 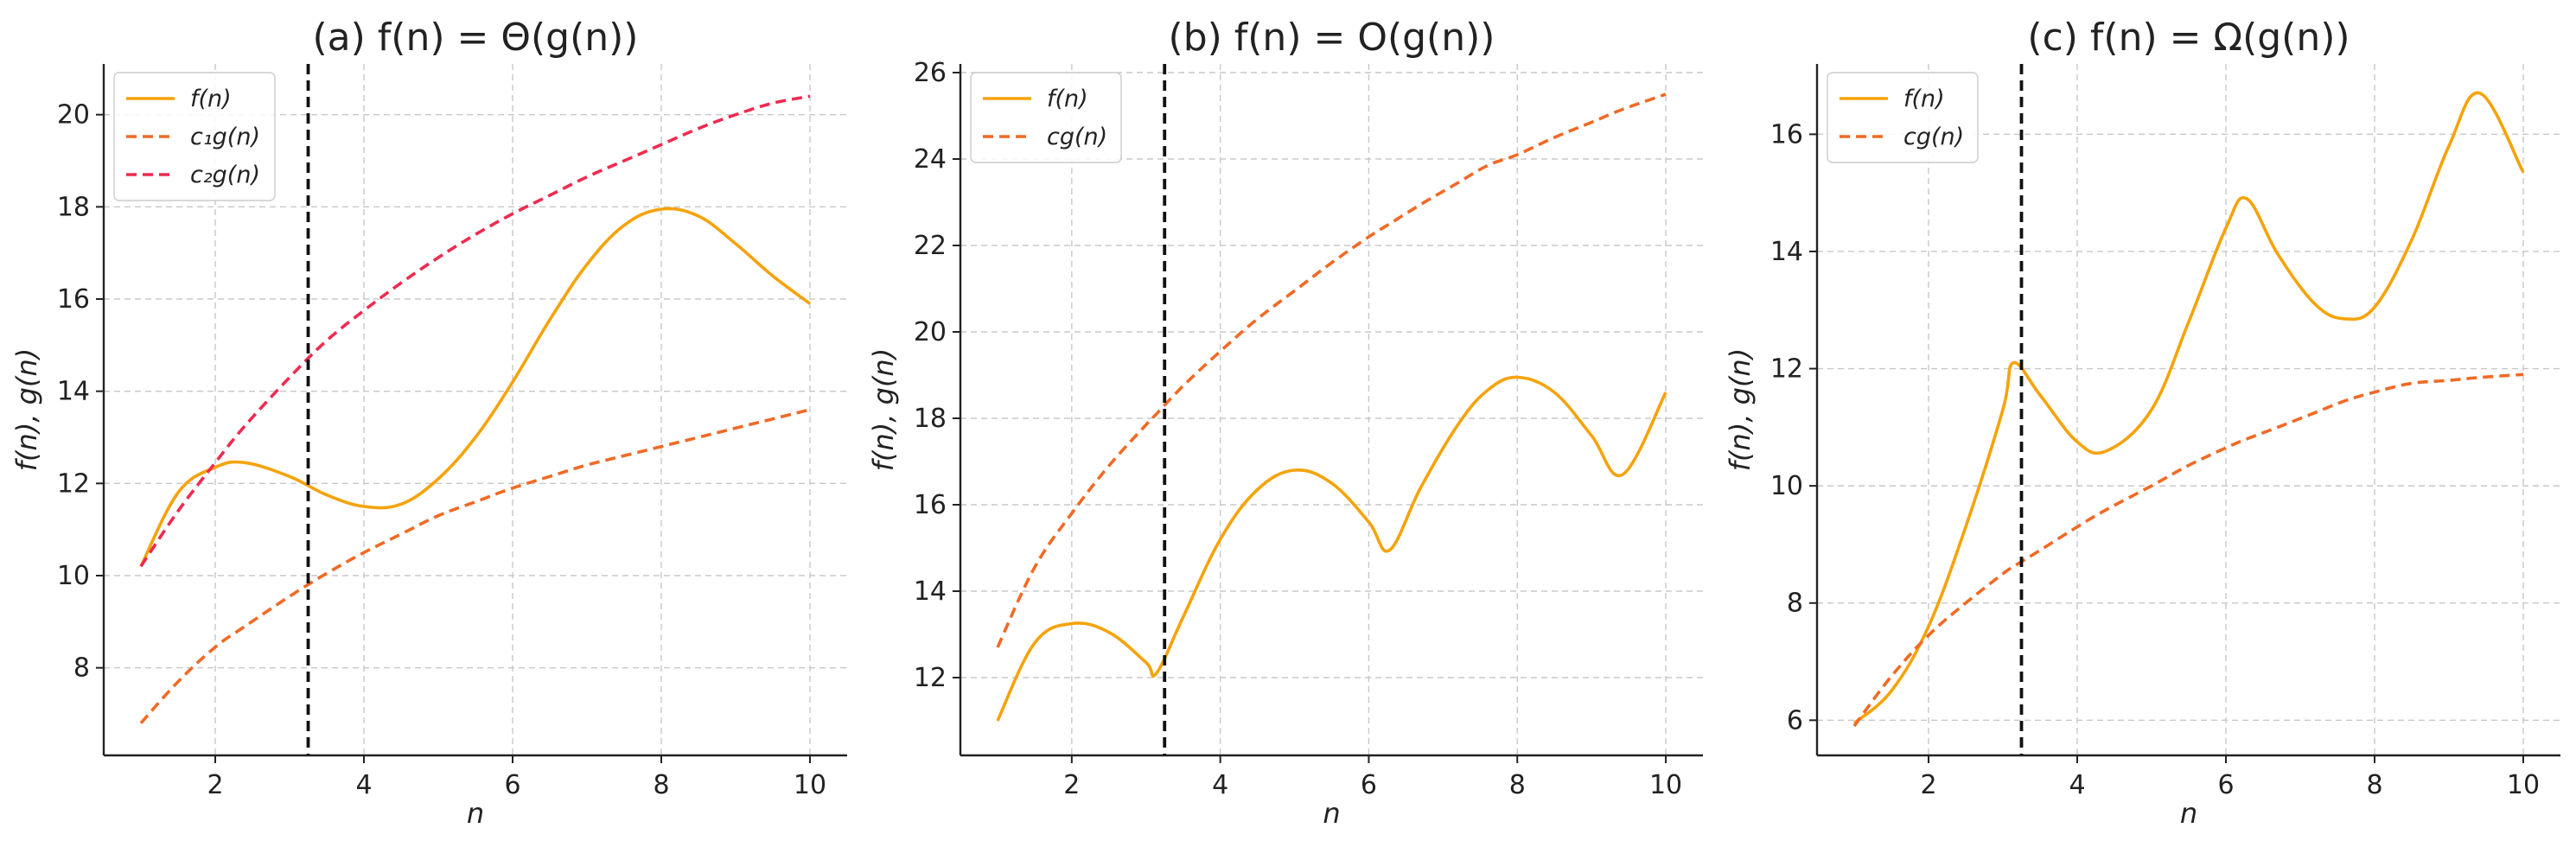 I want to click on chart-title: (b) f(n) = O(g(n)), so click(x=1332, y=38).